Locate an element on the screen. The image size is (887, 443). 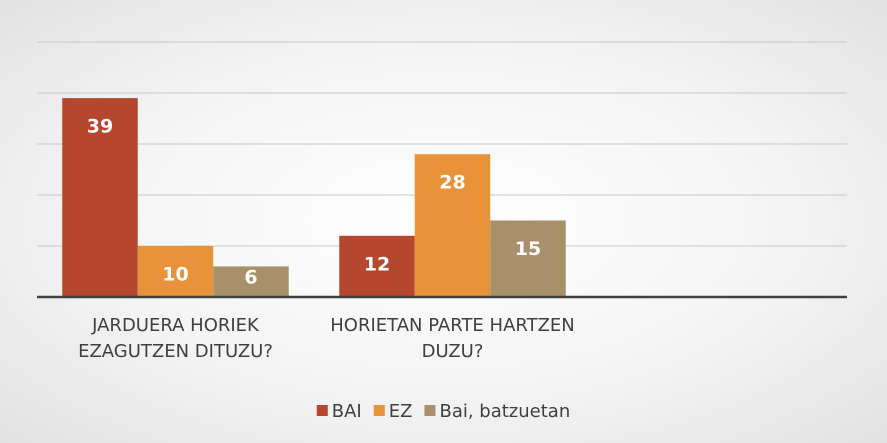
legend: BAI EZ Bai, batzuetan is located at coordinates (443, 411).